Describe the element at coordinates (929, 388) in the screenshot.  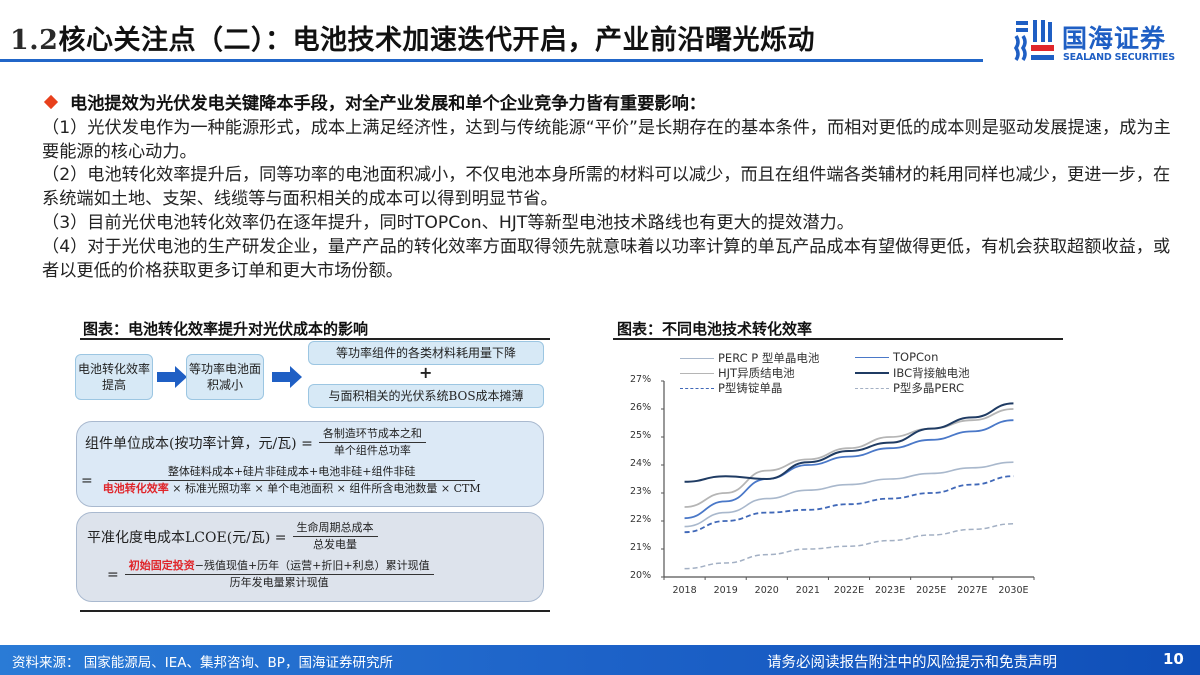
I see `legend-label: P型多晶PERC` at that location.